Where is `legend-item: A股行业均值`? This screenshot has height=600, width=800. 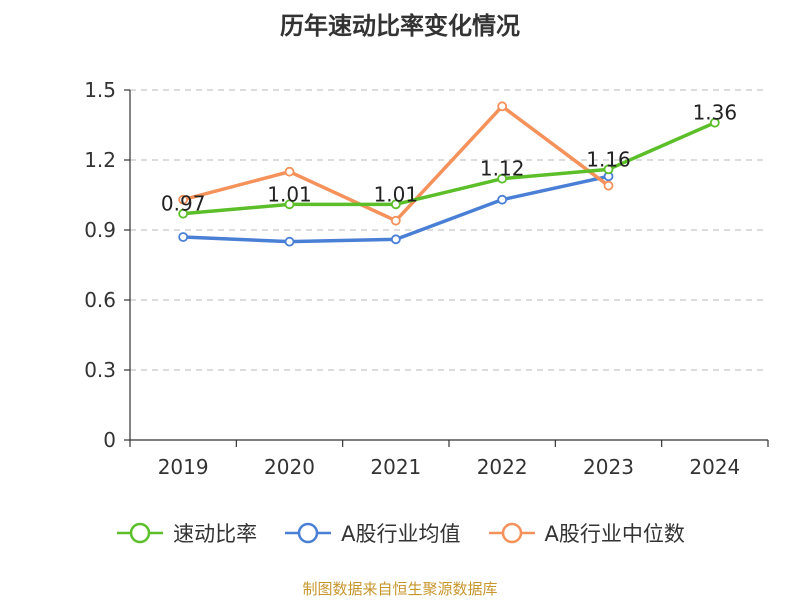
legend-item: A股行业均值 is located at coordinates (372, 533).